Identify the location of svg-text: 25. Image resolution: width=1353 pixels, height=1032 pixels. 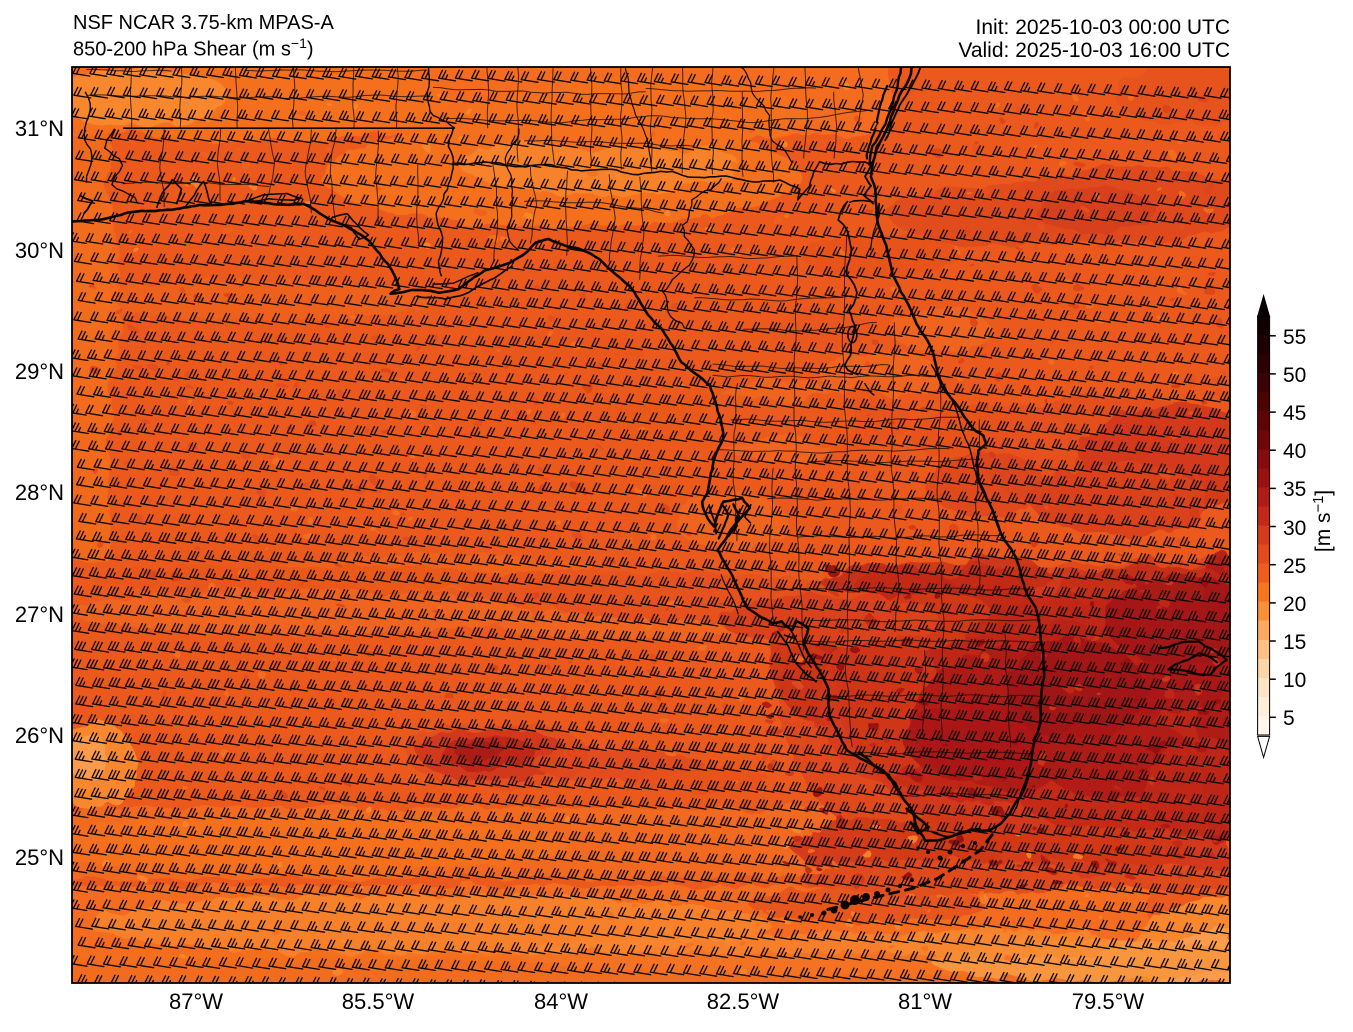
(1294, 566).